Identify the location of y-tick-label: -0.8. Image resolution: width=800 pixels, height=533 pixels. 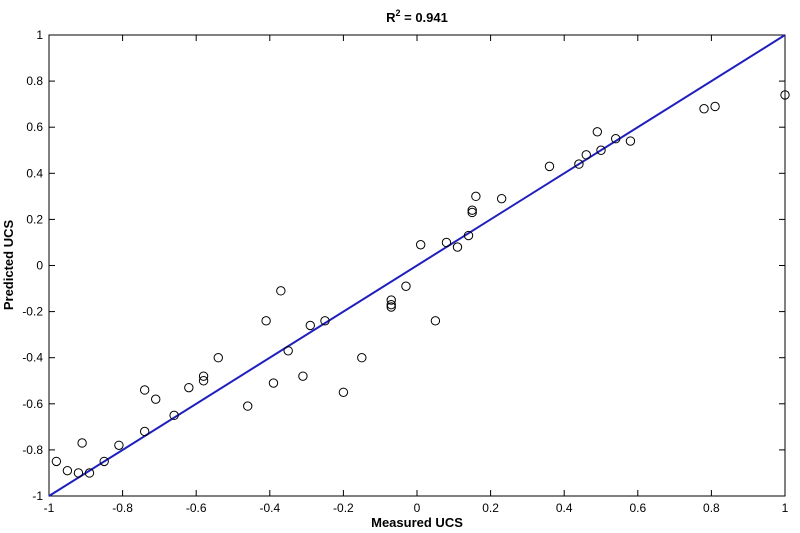
(32, 450).